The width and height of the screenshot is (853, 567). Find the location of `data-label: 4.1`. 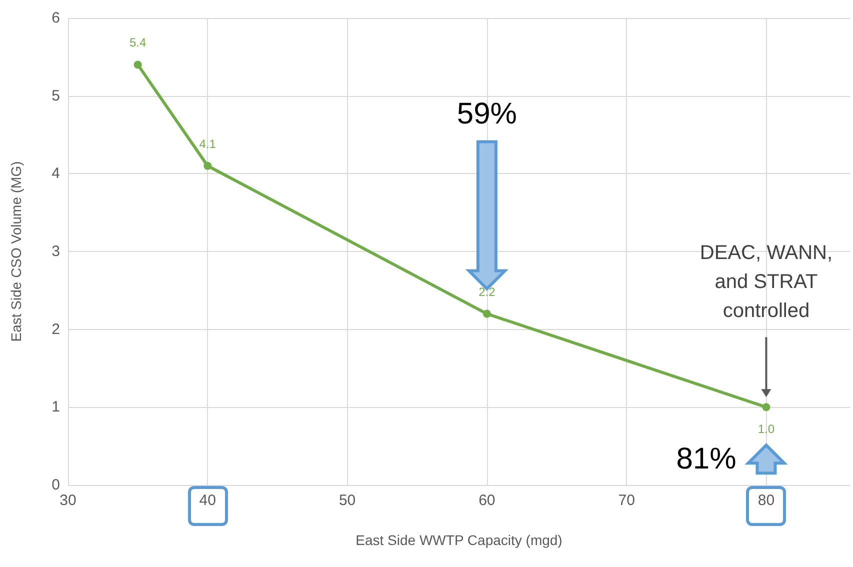

data-label: 4.1 is located at coordinates (207, 143).